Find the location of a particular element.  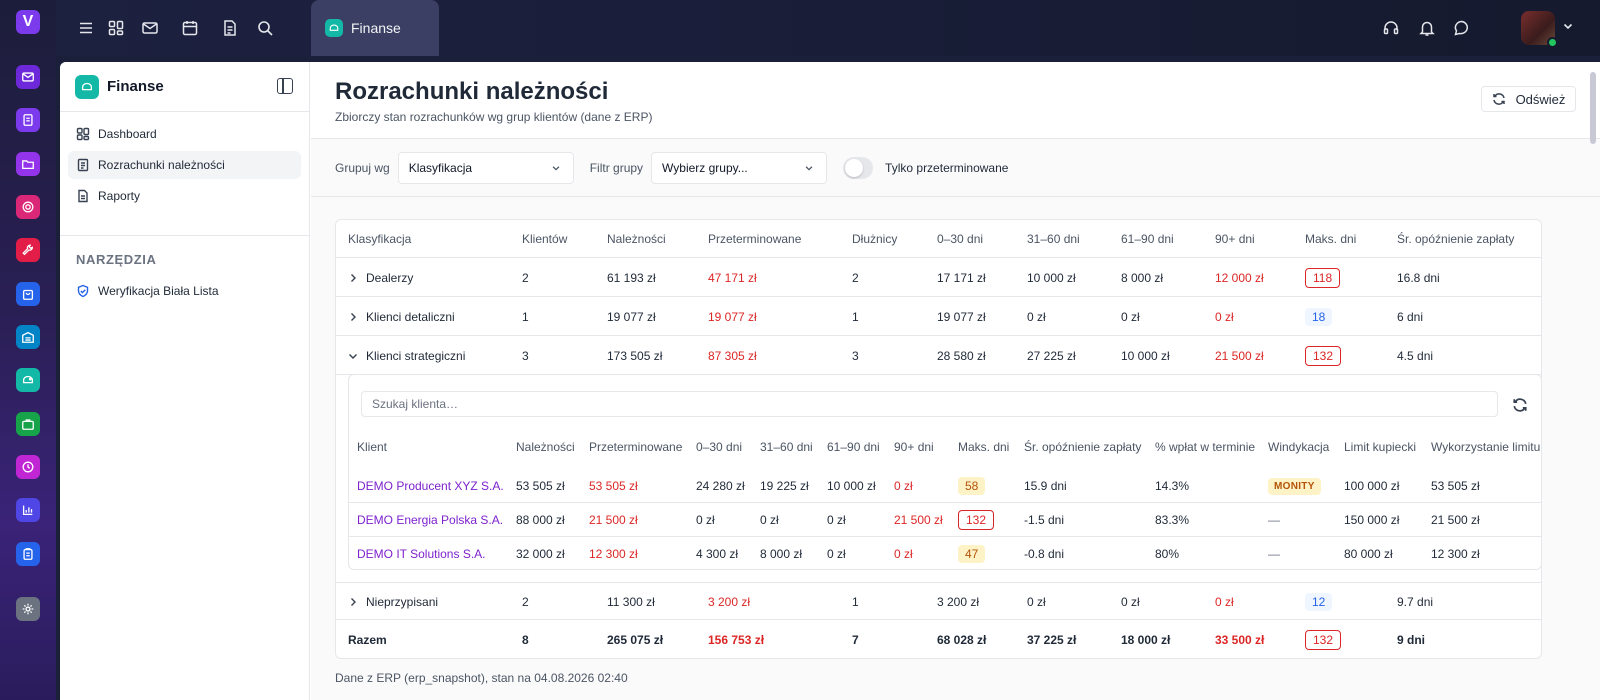

mail-icon is located at coordinates (150, 28).